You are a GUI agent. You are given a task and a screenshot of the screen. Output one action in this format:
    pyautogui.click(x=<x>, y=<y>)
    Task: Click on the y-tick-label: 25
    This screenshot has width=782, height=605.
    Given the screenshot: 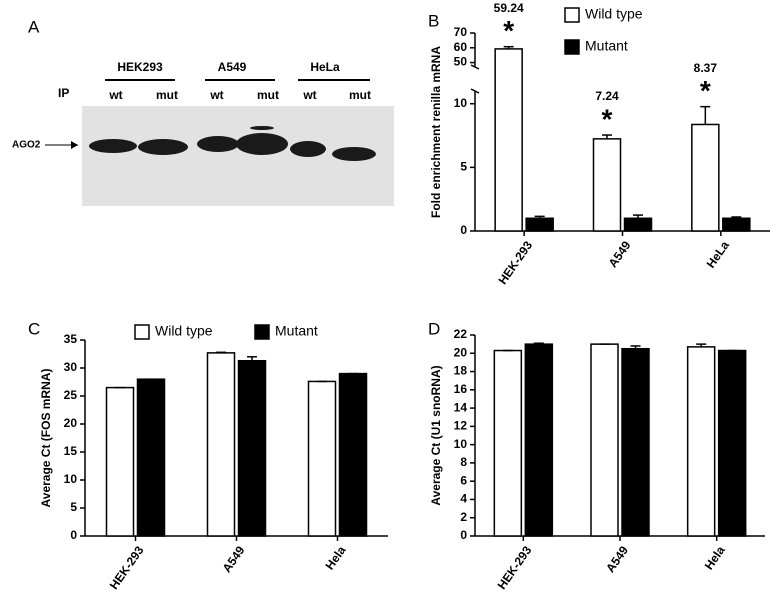 What is the action you would take?
    pyautogui.click(x=71, y=395)
    